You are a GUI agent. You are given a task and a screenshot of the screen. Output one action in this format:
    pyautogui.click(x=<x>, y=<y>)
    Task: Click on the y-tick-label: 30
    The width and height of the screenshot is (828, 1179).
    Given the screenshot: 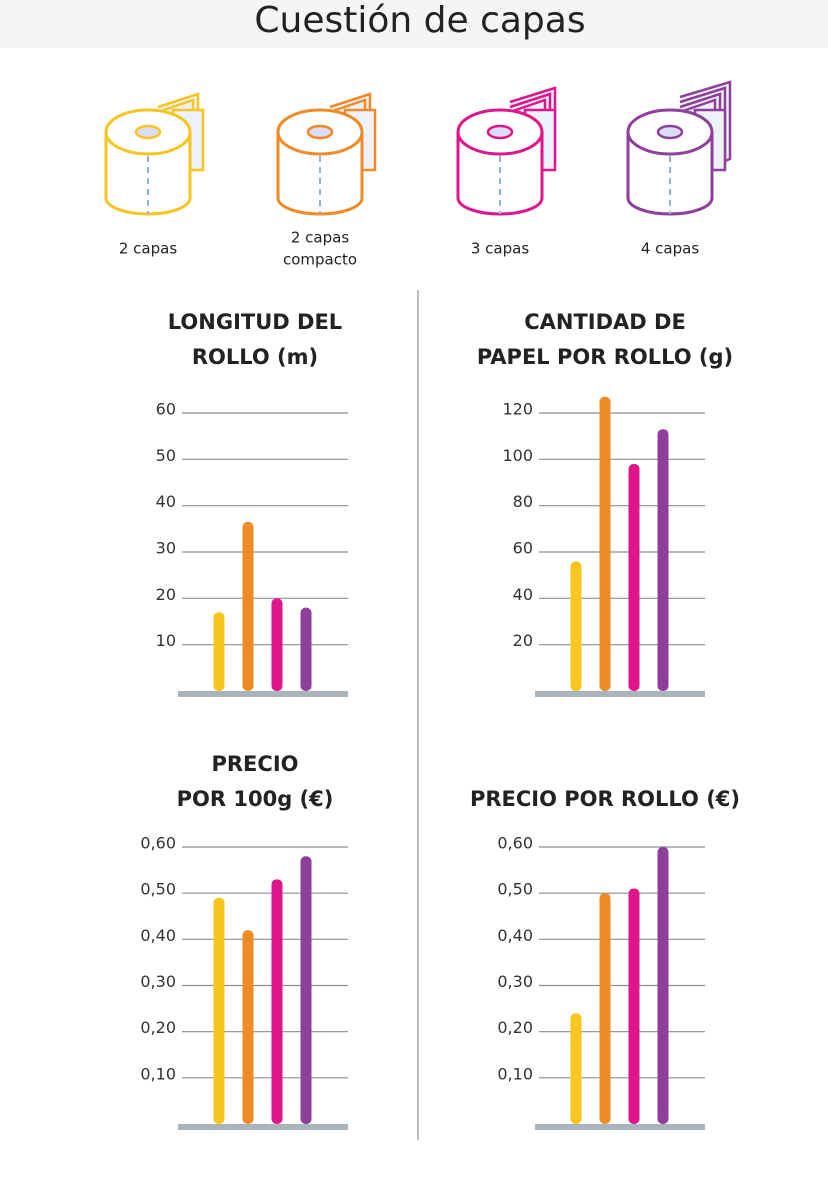 What is the action you would take?
    pyautogui.click(x=166, y=548)
    